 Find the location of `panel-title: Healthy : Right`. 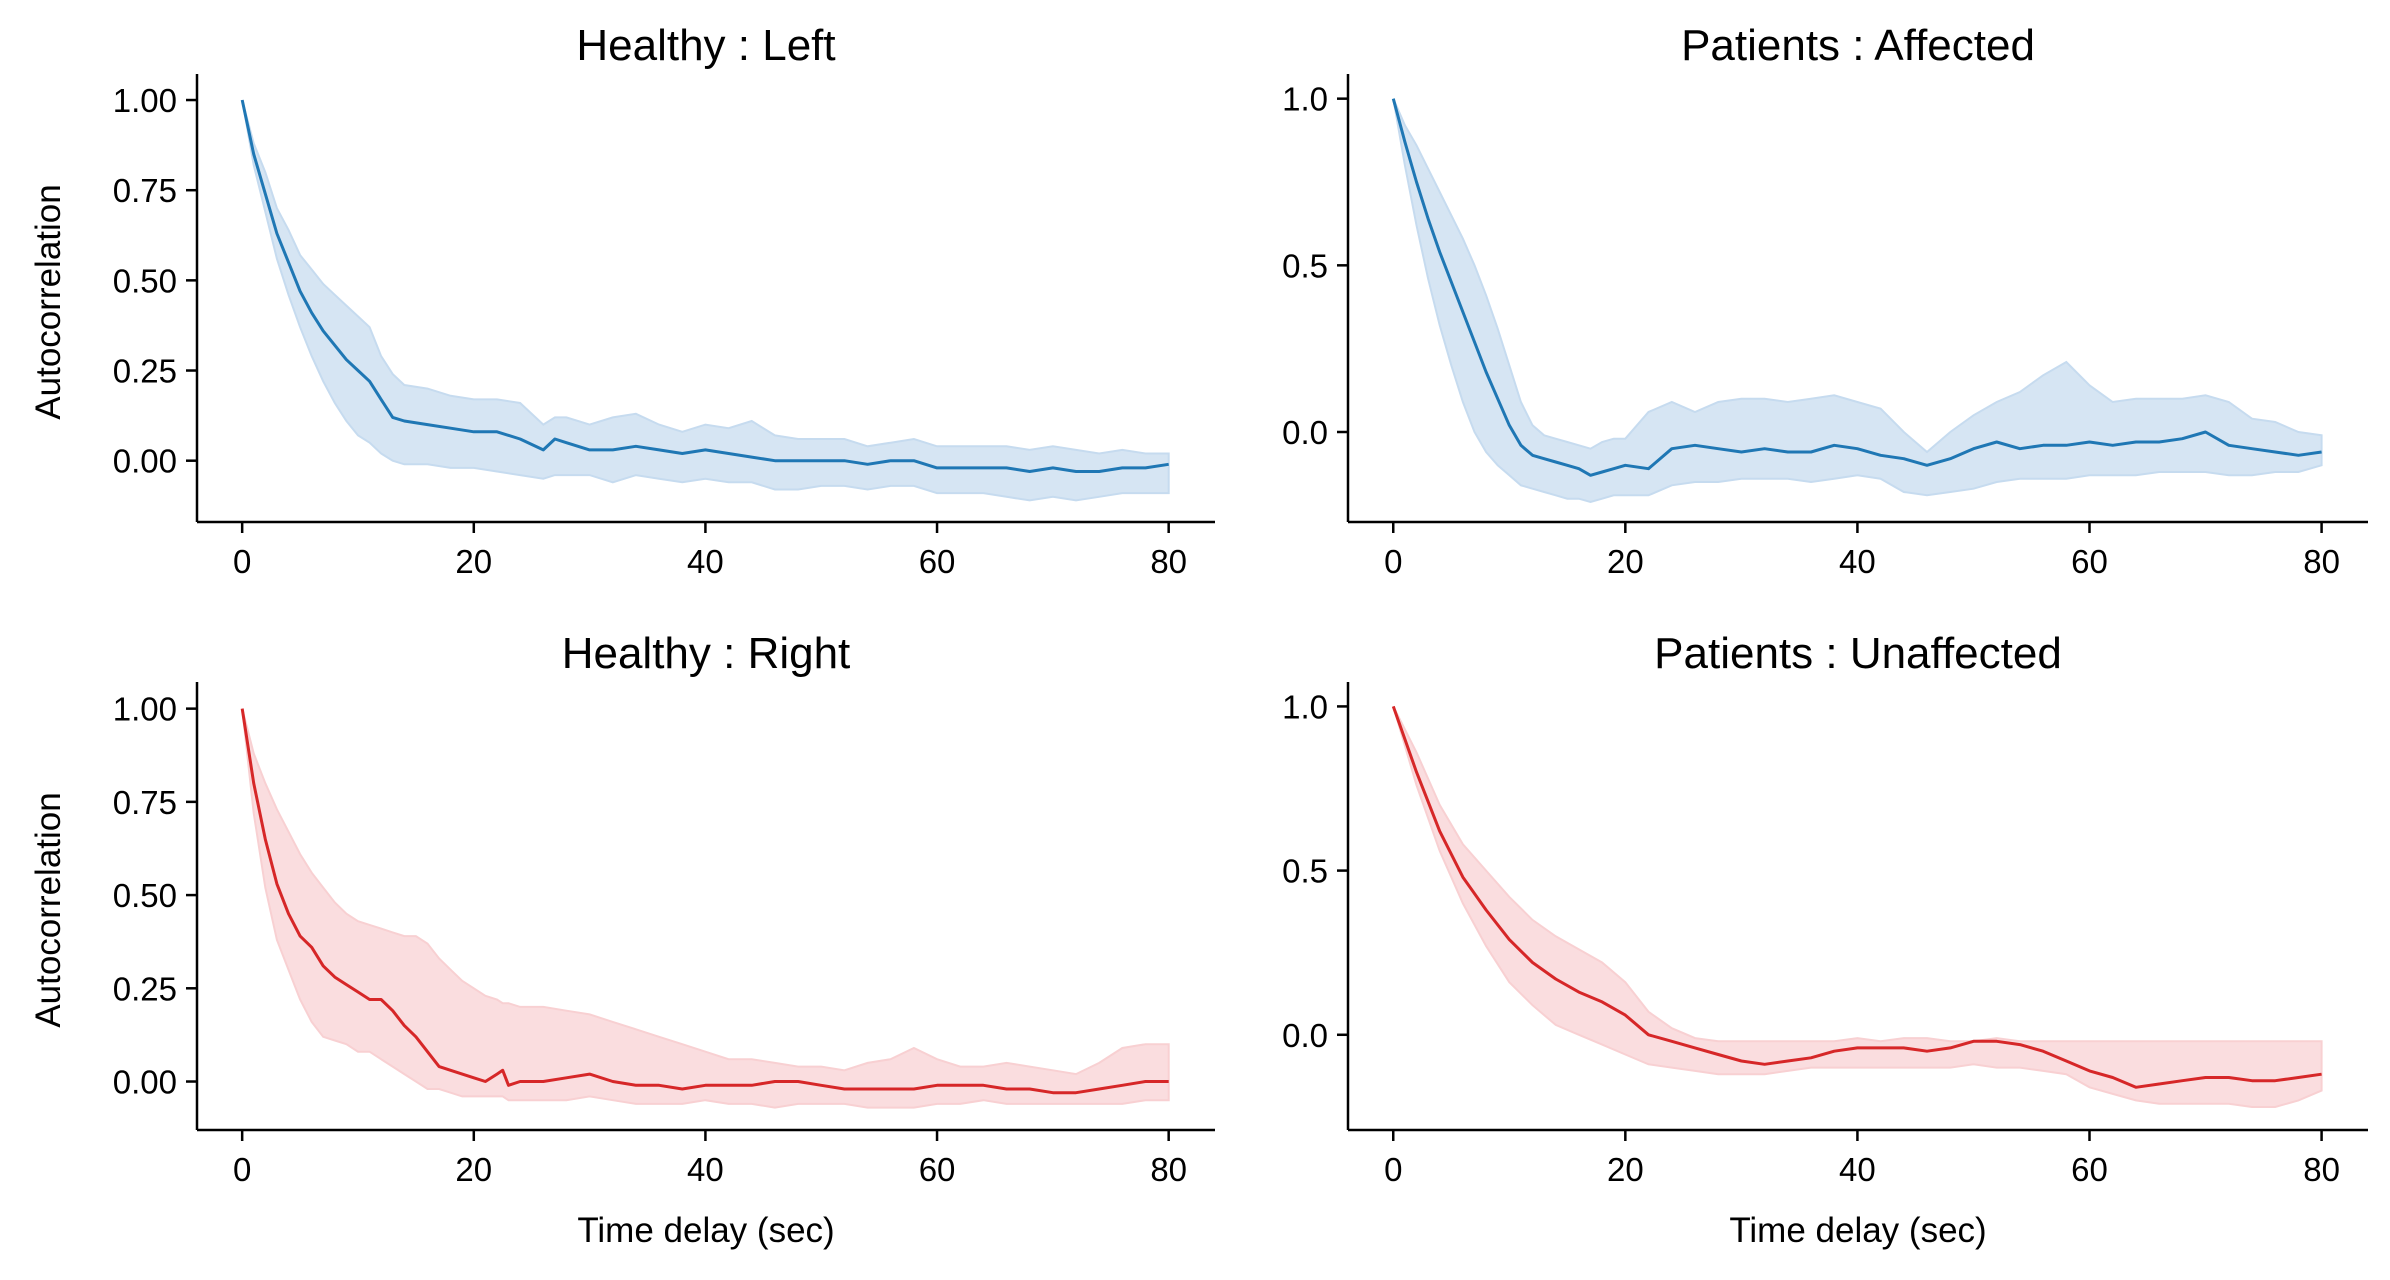

panel-title: Healthy : Right is located at coordinates (706, 653).